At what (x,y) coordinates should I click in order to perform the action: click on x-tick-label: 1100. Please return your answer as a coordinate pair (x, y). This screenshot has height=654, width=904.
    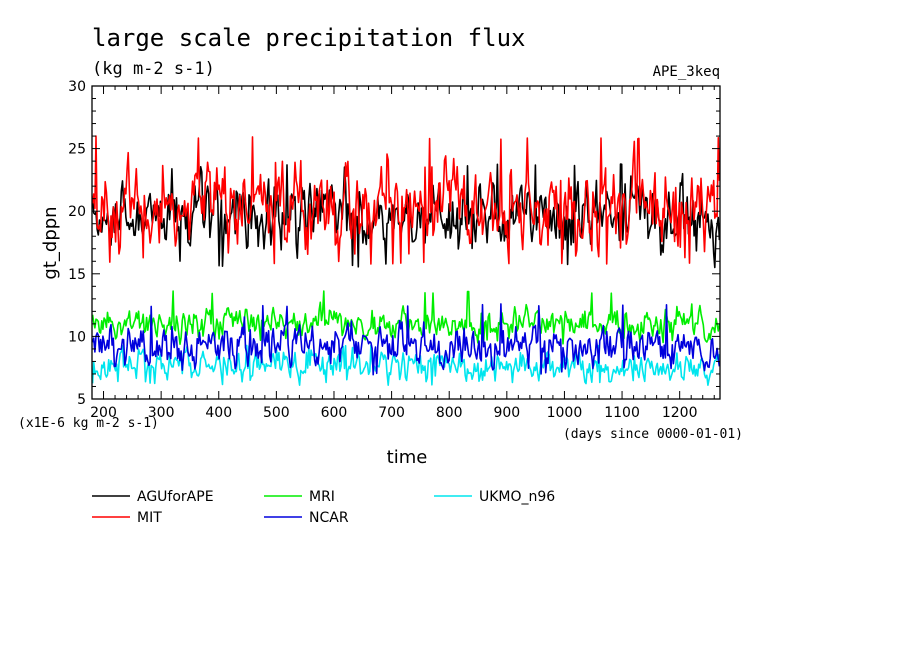
    Looking at the image, I should click on (622, 413).